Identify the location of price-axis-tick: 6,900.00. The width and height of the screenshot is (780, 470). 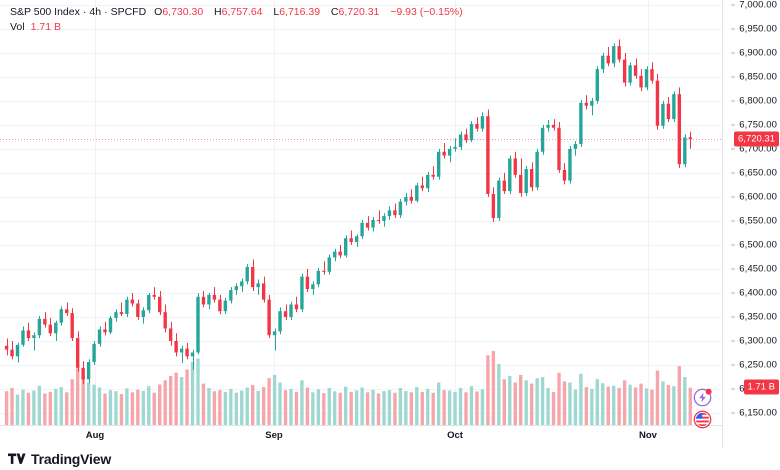
(754, 52).